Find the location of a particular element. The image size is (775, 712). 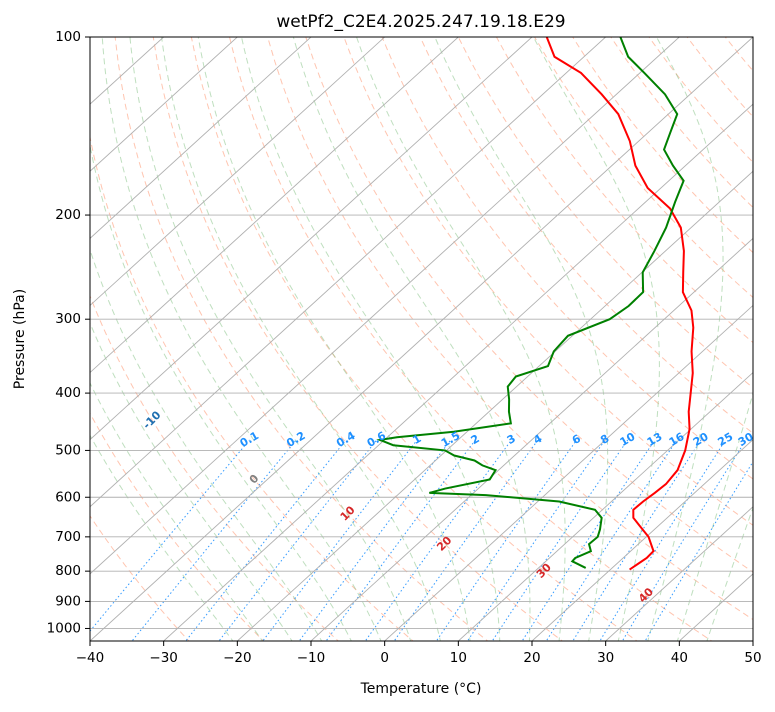

y-axis-label: Pressure (hPa) is located at coordinates (20, 339).